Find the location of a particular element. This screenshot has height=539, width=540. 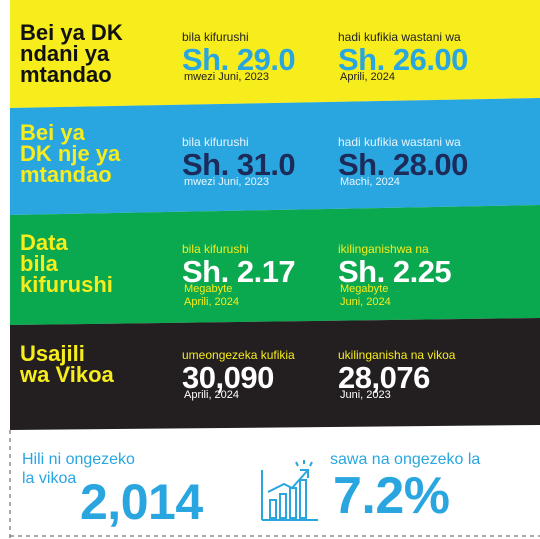

footer-compare: sawa na ongezeko la is located at coordinates (405, 459).